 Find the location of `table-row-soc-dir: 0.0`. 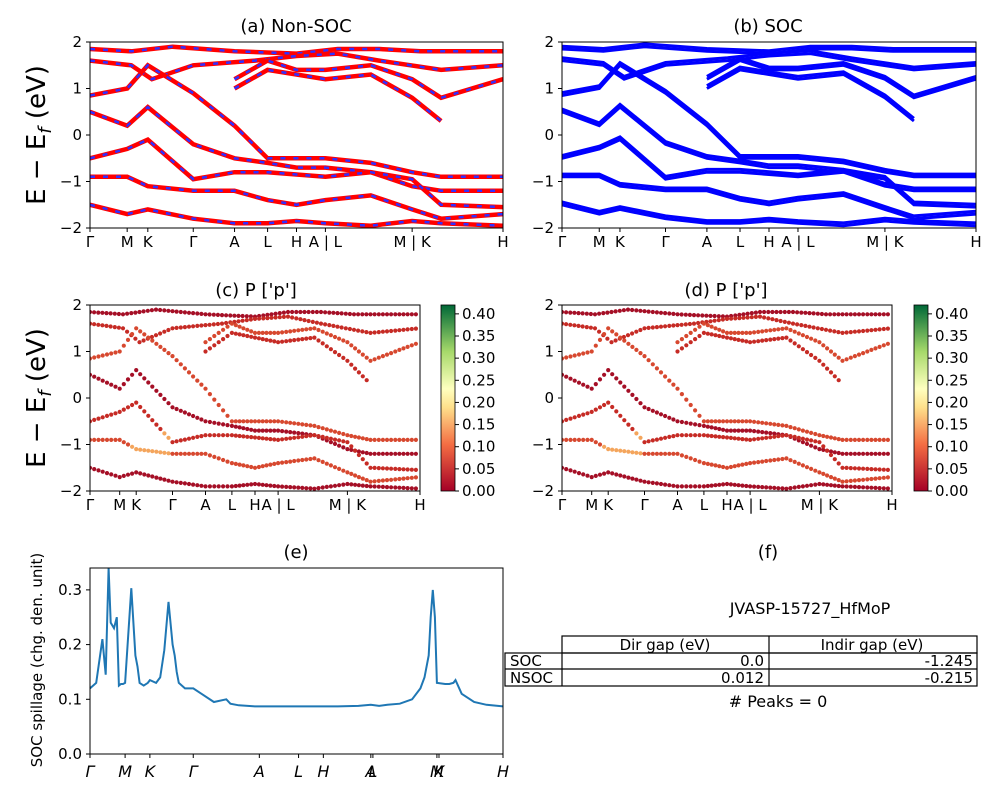

table-row-soc-dir: 0.0 is located at coordinates (752, 661).